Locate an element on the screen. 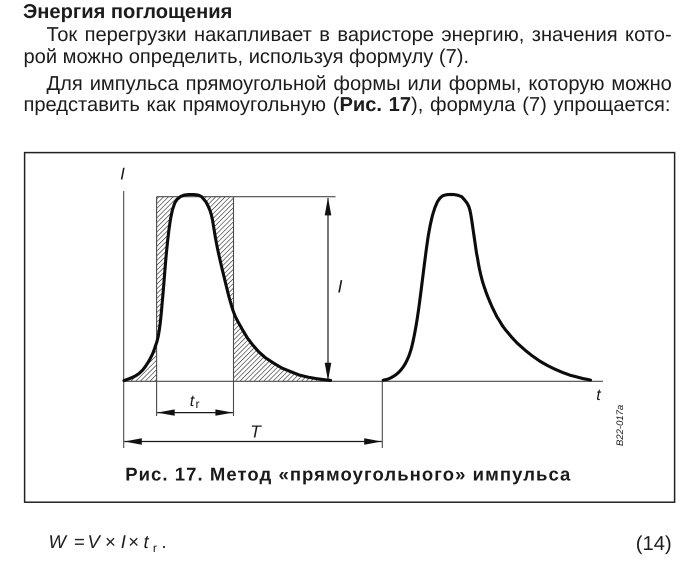 The image size is (696, 566). svg-text: B22-017a is located at coordinates (620, 425).